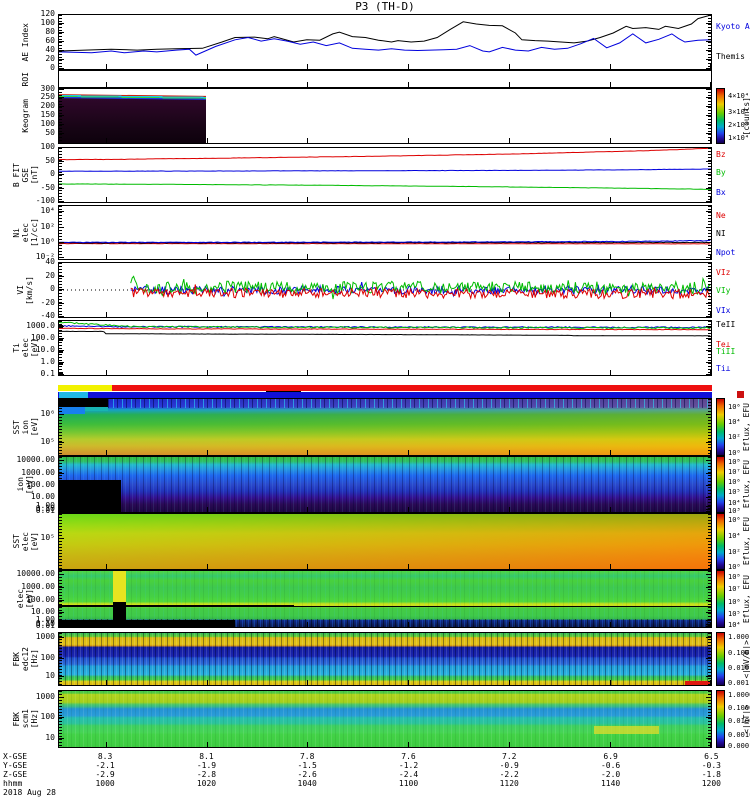 The height and width of the screenshot is (800, 750). I want to click on colorbar-tick-label: 1×10⁴, so click(739, 138).